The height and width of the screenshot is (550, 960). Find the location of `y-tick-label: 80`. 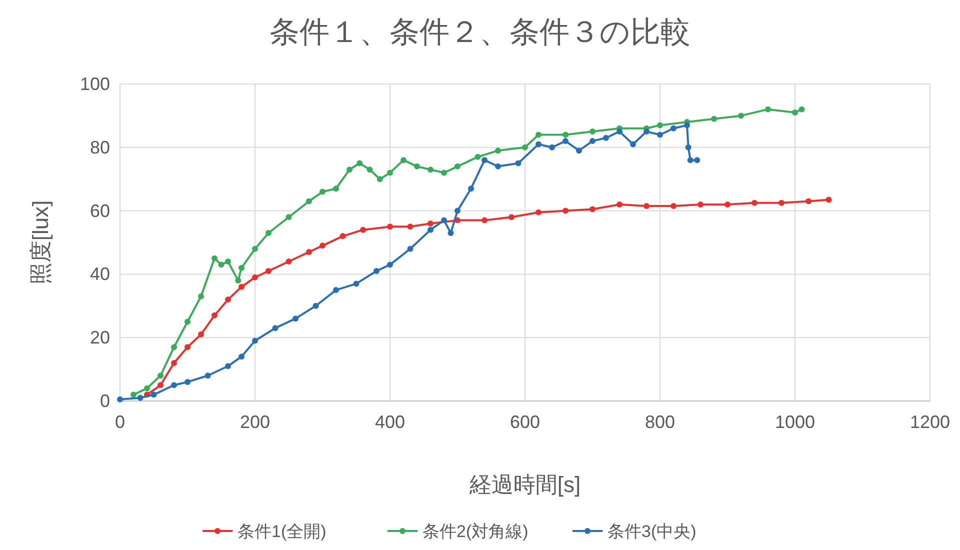

y-tick-label: 80 is located at coordinates (100, 147).